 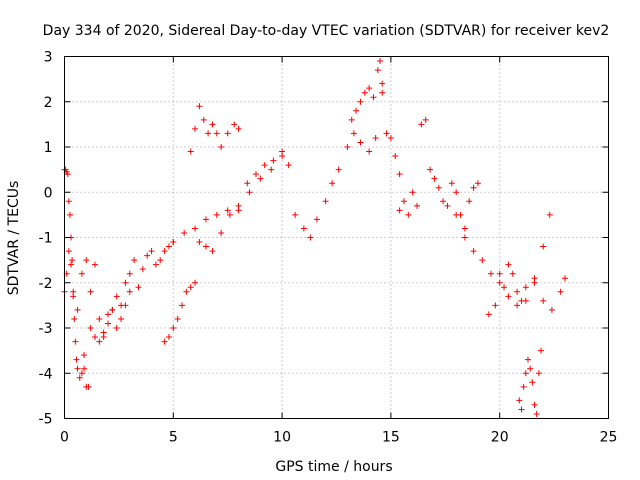 I want to click on y-tick-label: 2, so click(x=48, y=103).